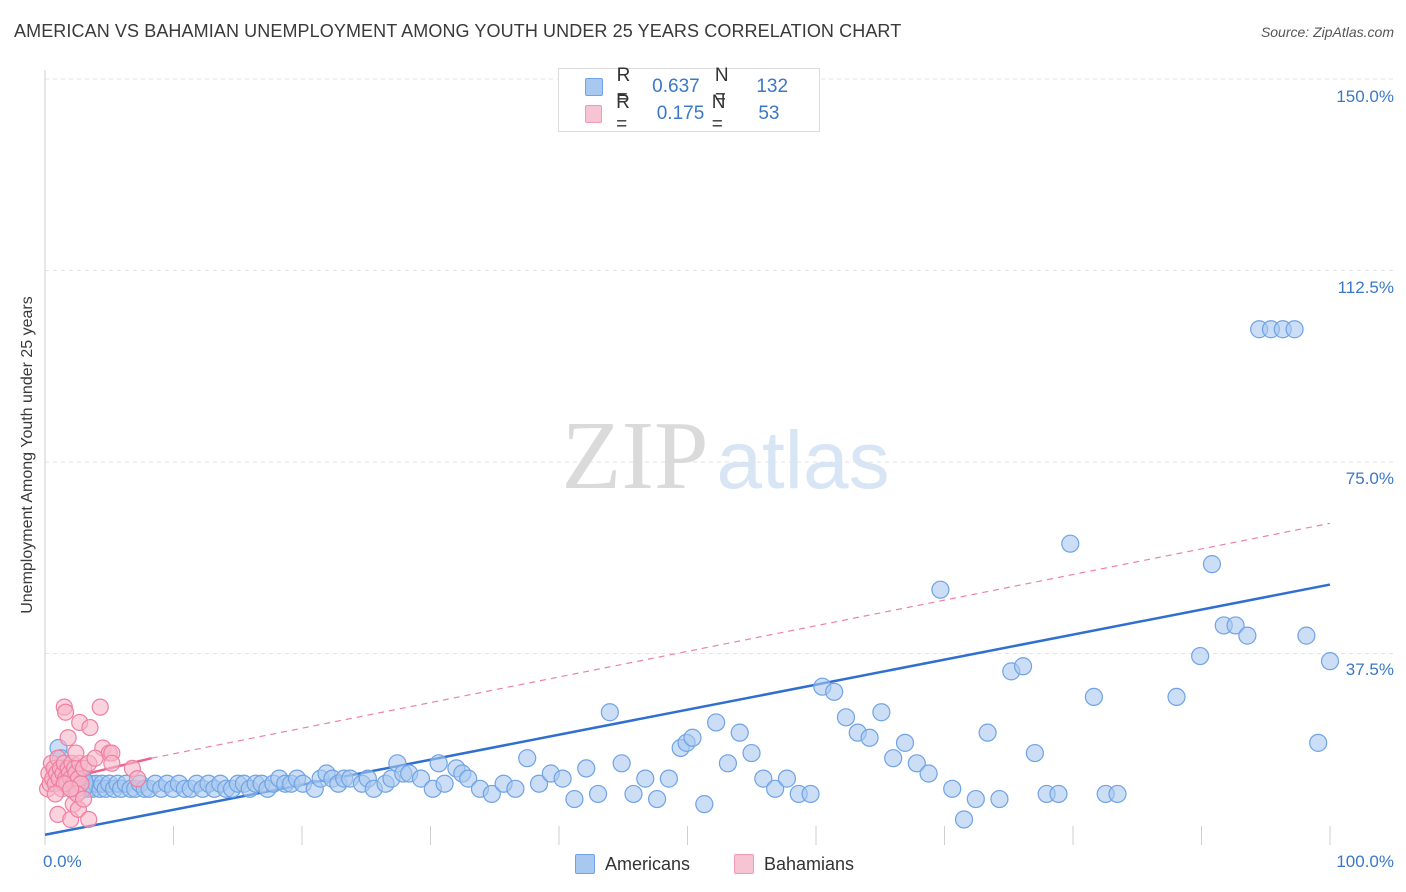 This screenshot has width=1406, height=892. What do you see at coordinates (676, 86) in the screenshot?
I see `legend-r-value: 0.637` at bounding box center [676, 86].